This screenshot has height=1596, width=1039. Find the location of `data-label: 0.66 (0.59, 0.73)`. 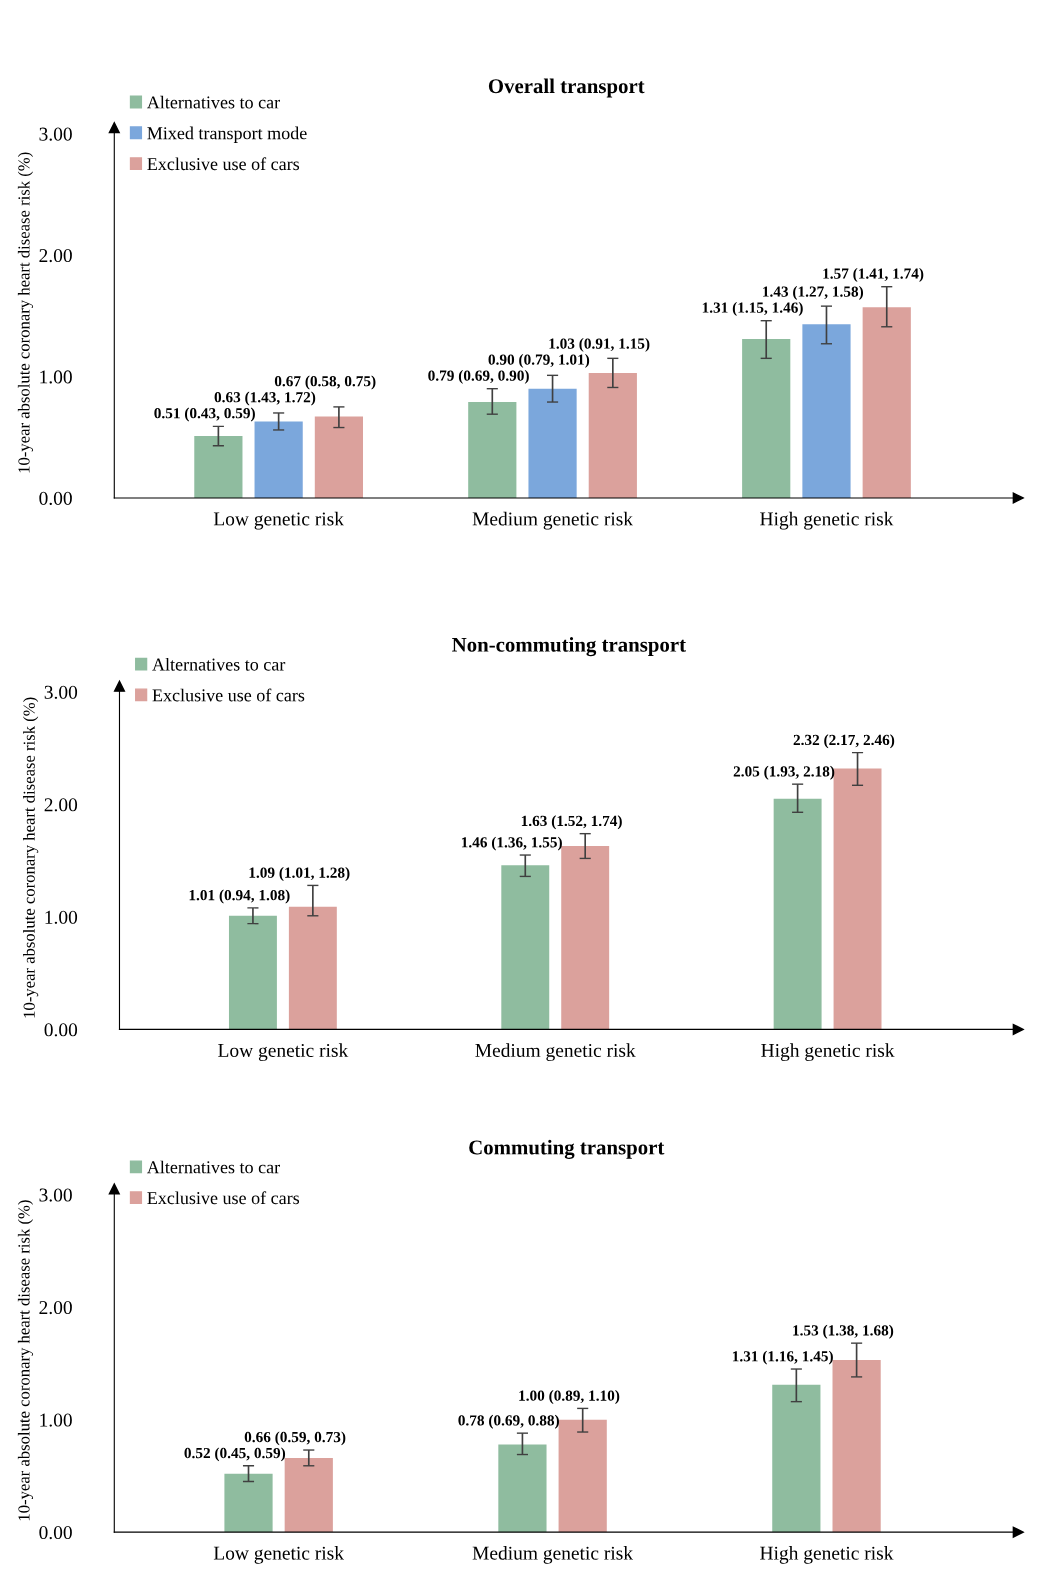

data-label: 0.66 (0.59, 0.73) is located at coordinates (295, 1438).